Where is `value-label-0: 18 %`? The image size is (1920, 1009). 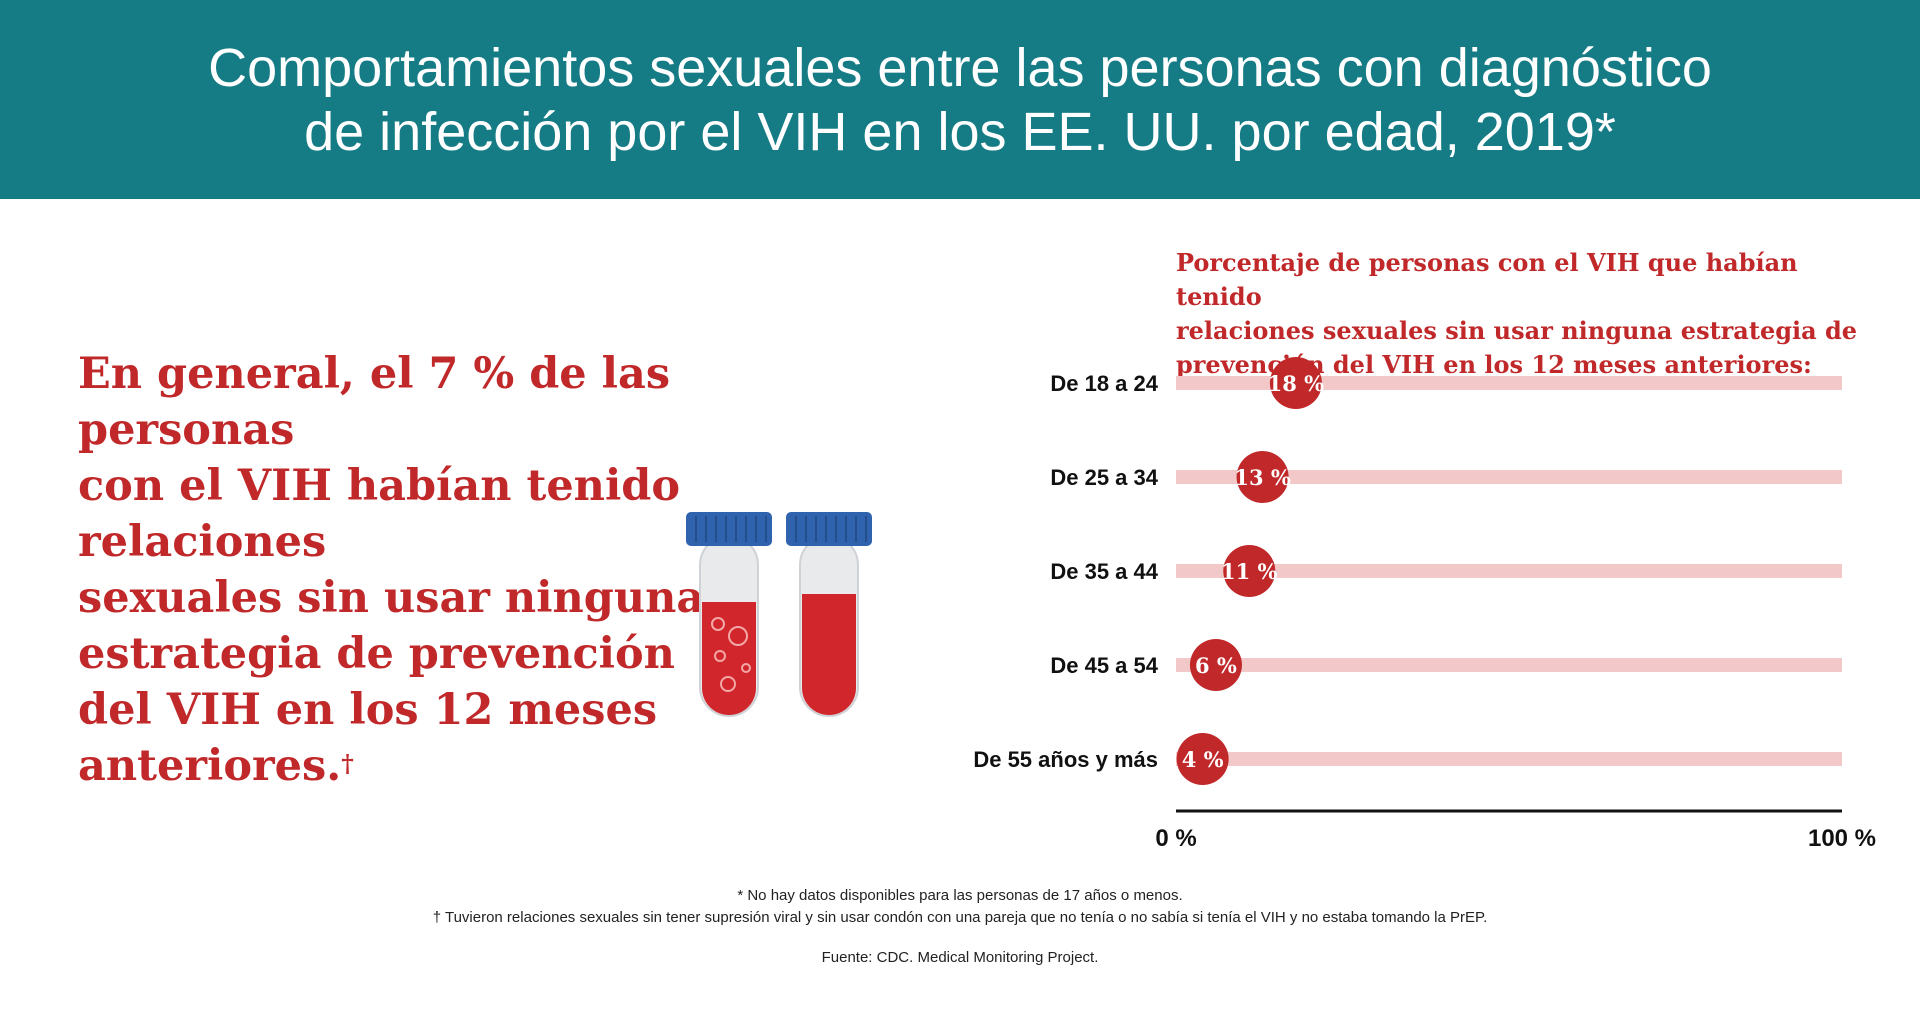 value-label-0: 18 % is located at coordinates (1296, 383).